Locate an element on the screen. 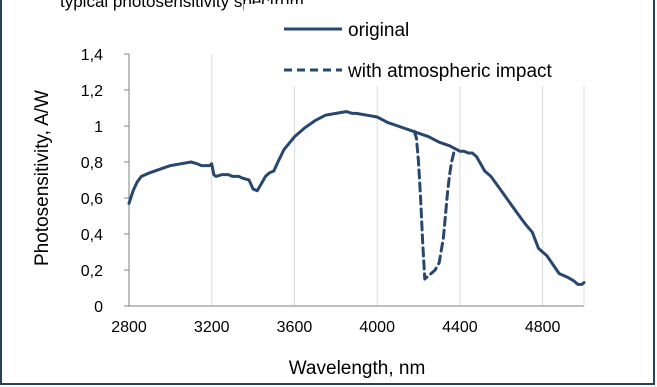 This screenshot has height=387, width=657. chart-caption: typical photosensitivity spectrum is located at coordinates (182, 5).